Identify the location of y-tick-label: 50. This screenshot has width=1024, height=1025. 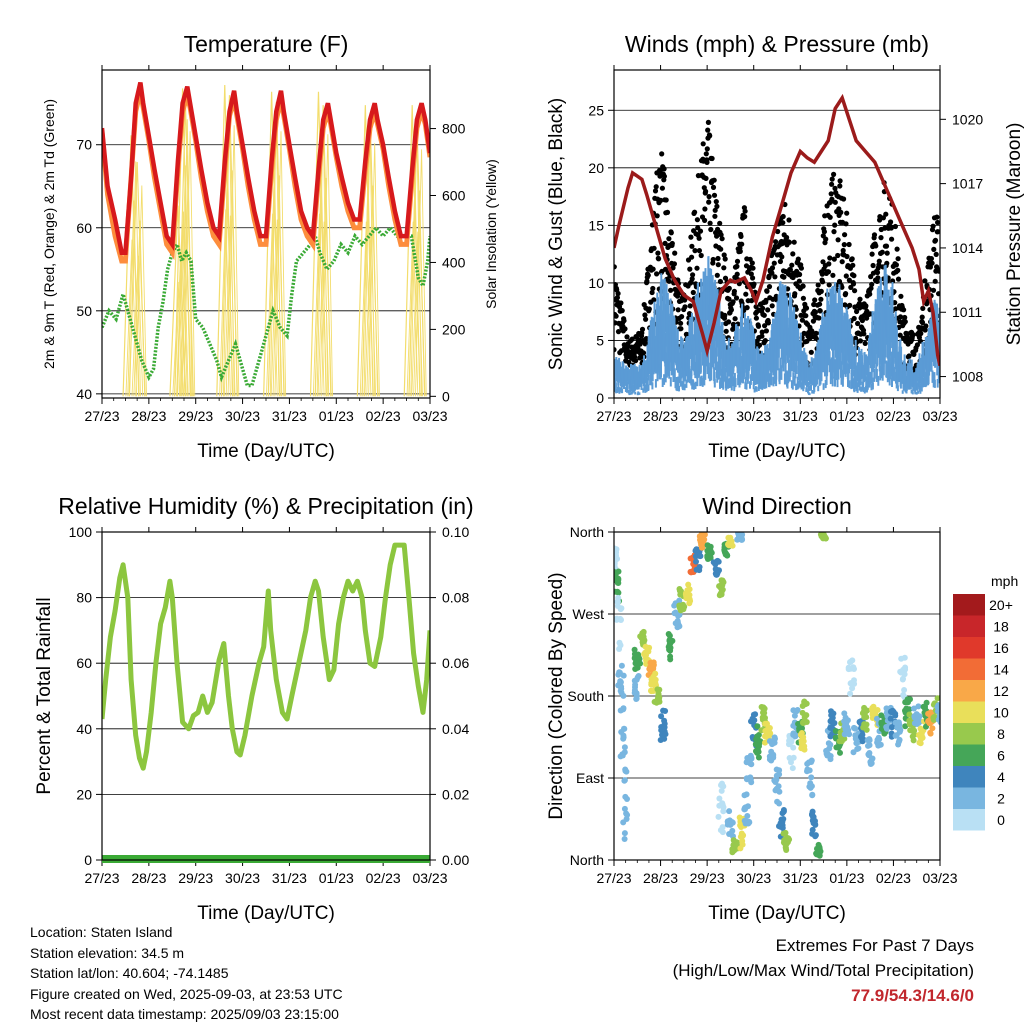
(84, 311).